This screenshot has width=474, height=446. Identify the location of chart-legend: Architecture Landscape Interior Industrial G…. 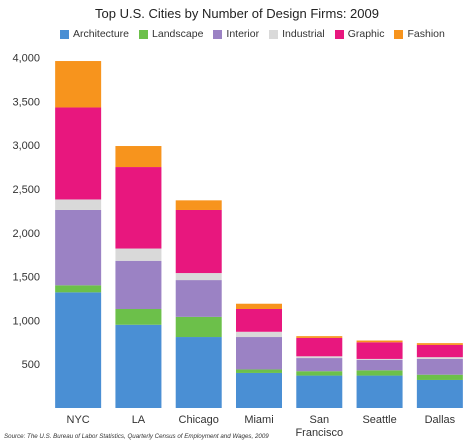
(262, 34).